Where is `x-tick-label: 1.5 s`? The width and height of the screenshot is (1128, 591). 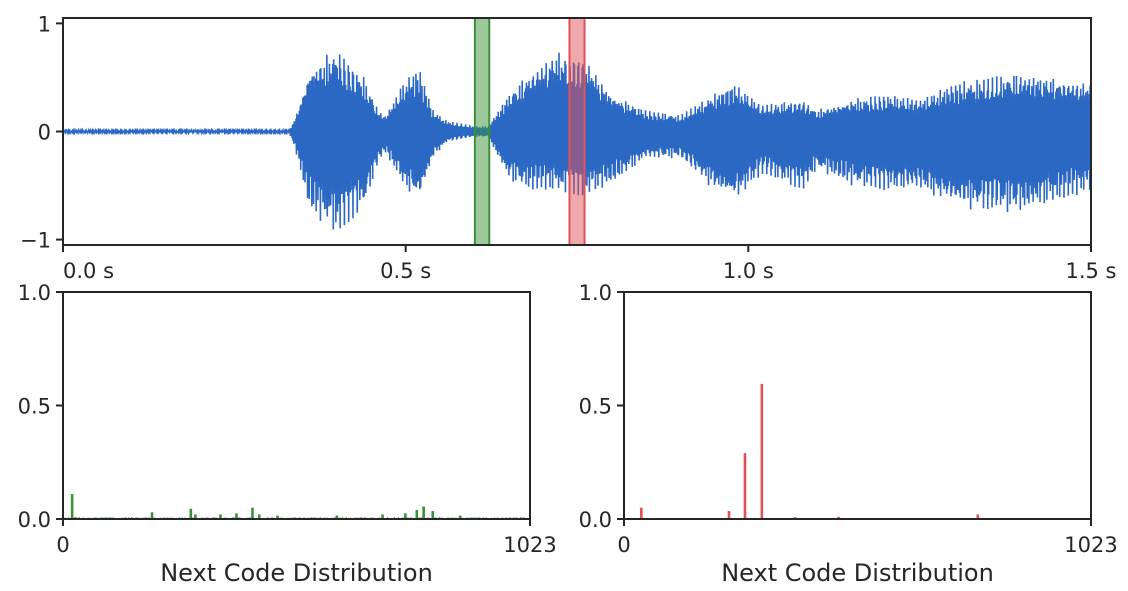 x-tick-label: 1.5 s is located at coordinates (1090, 271).